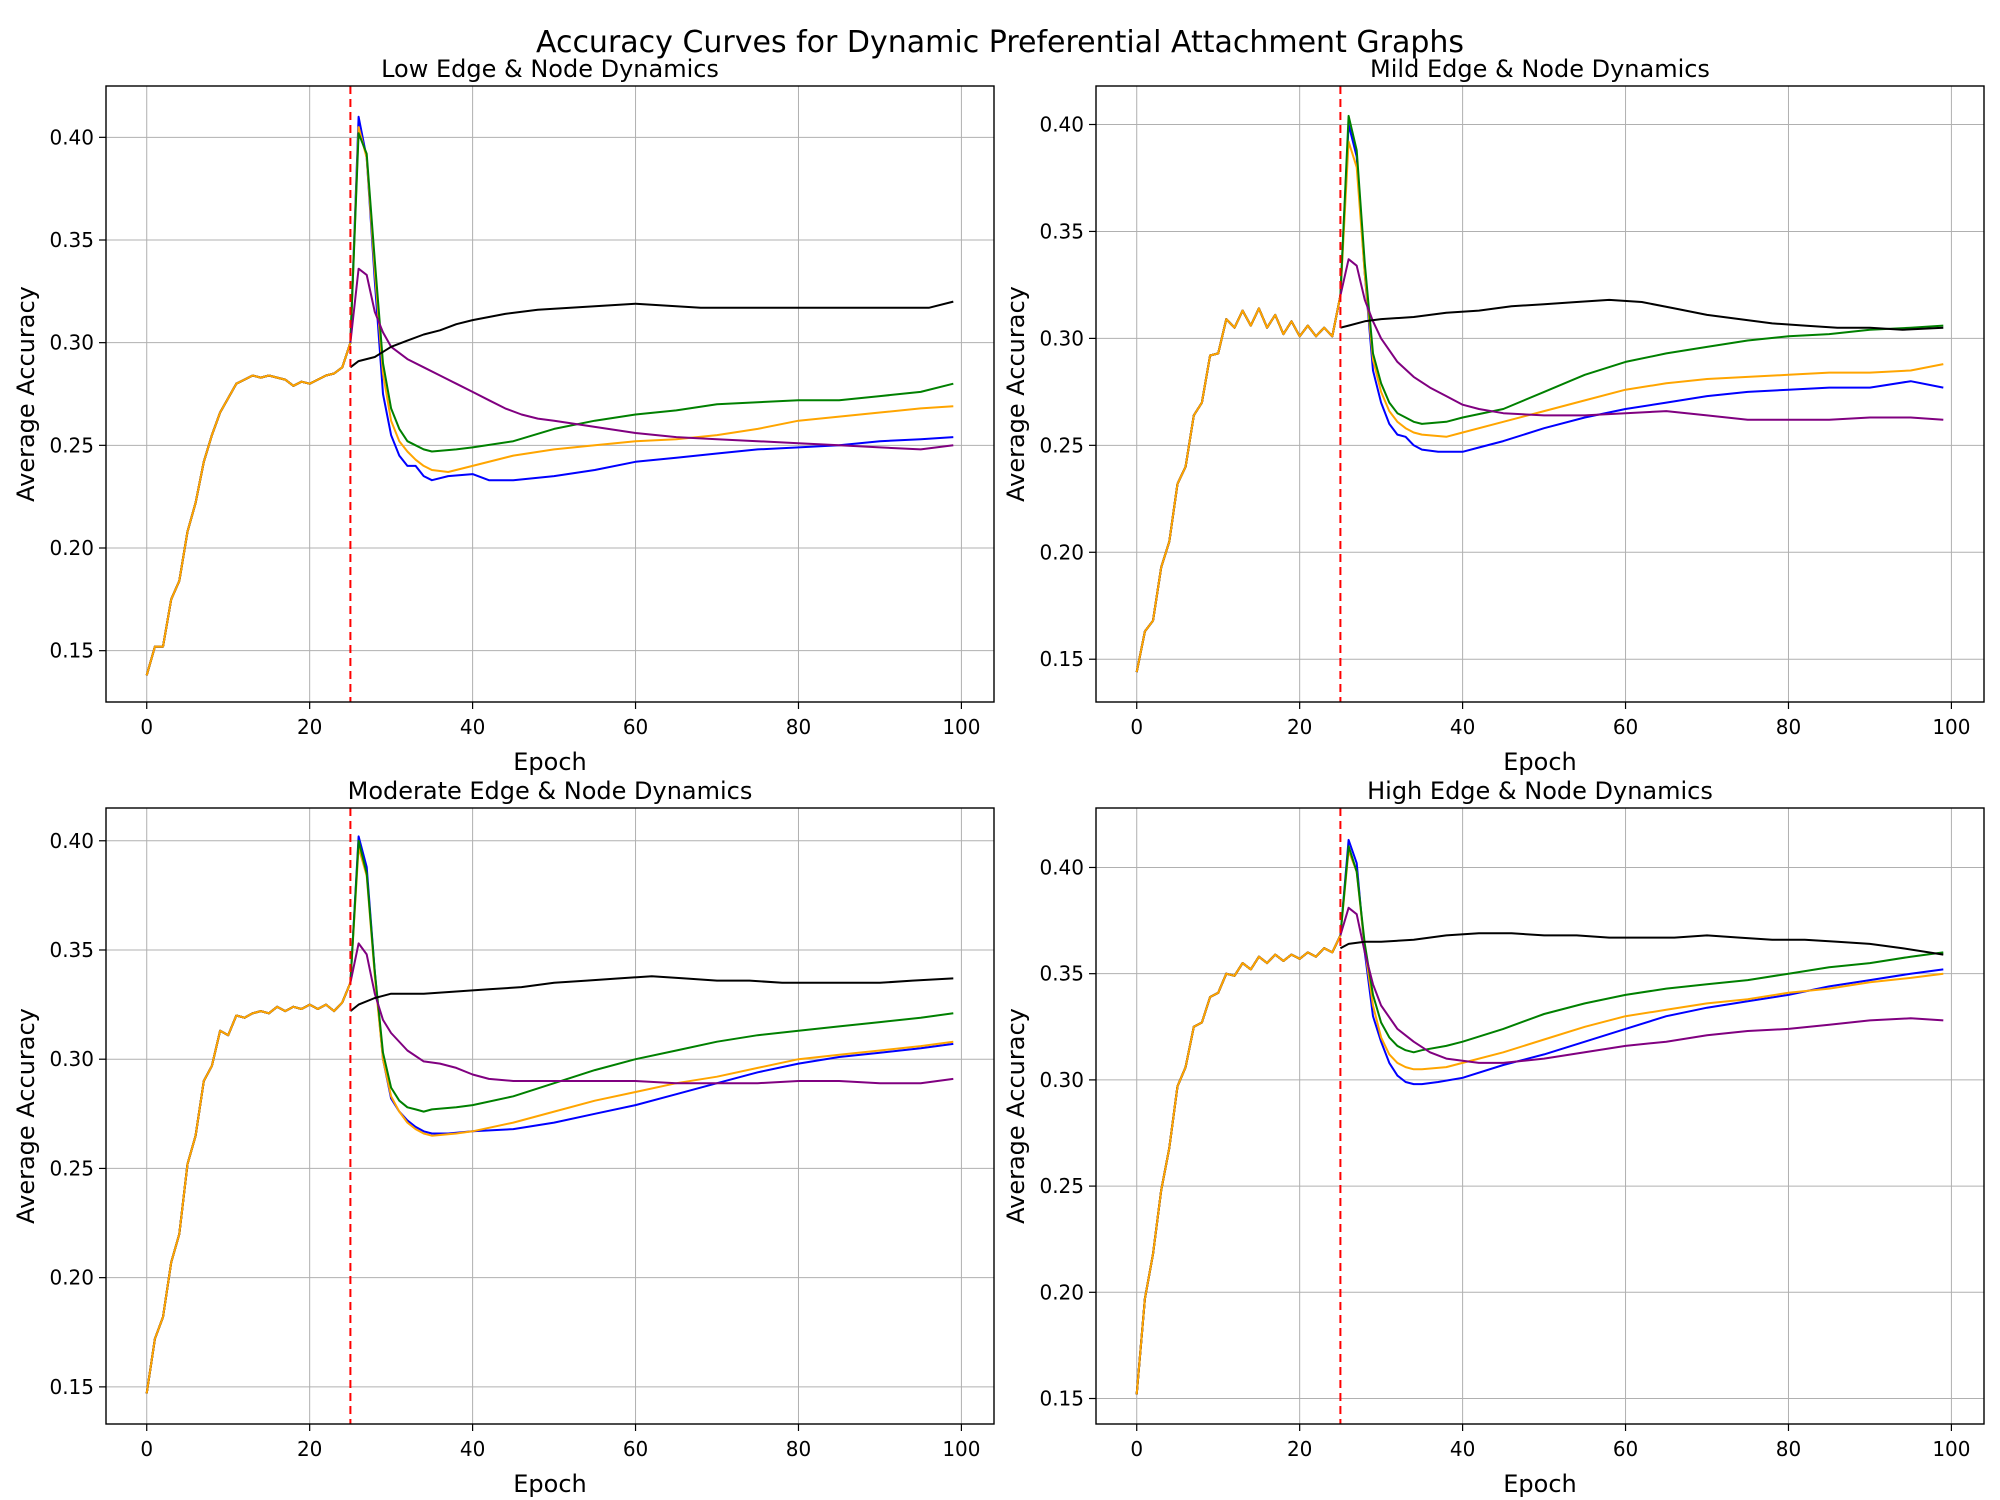 This screenshot has width=2000, height=1500. Describe the element at coordinates (1540, 69) in the screenshot. I see `subplot-title: Mild Edge & Node Dynamics` at that location.